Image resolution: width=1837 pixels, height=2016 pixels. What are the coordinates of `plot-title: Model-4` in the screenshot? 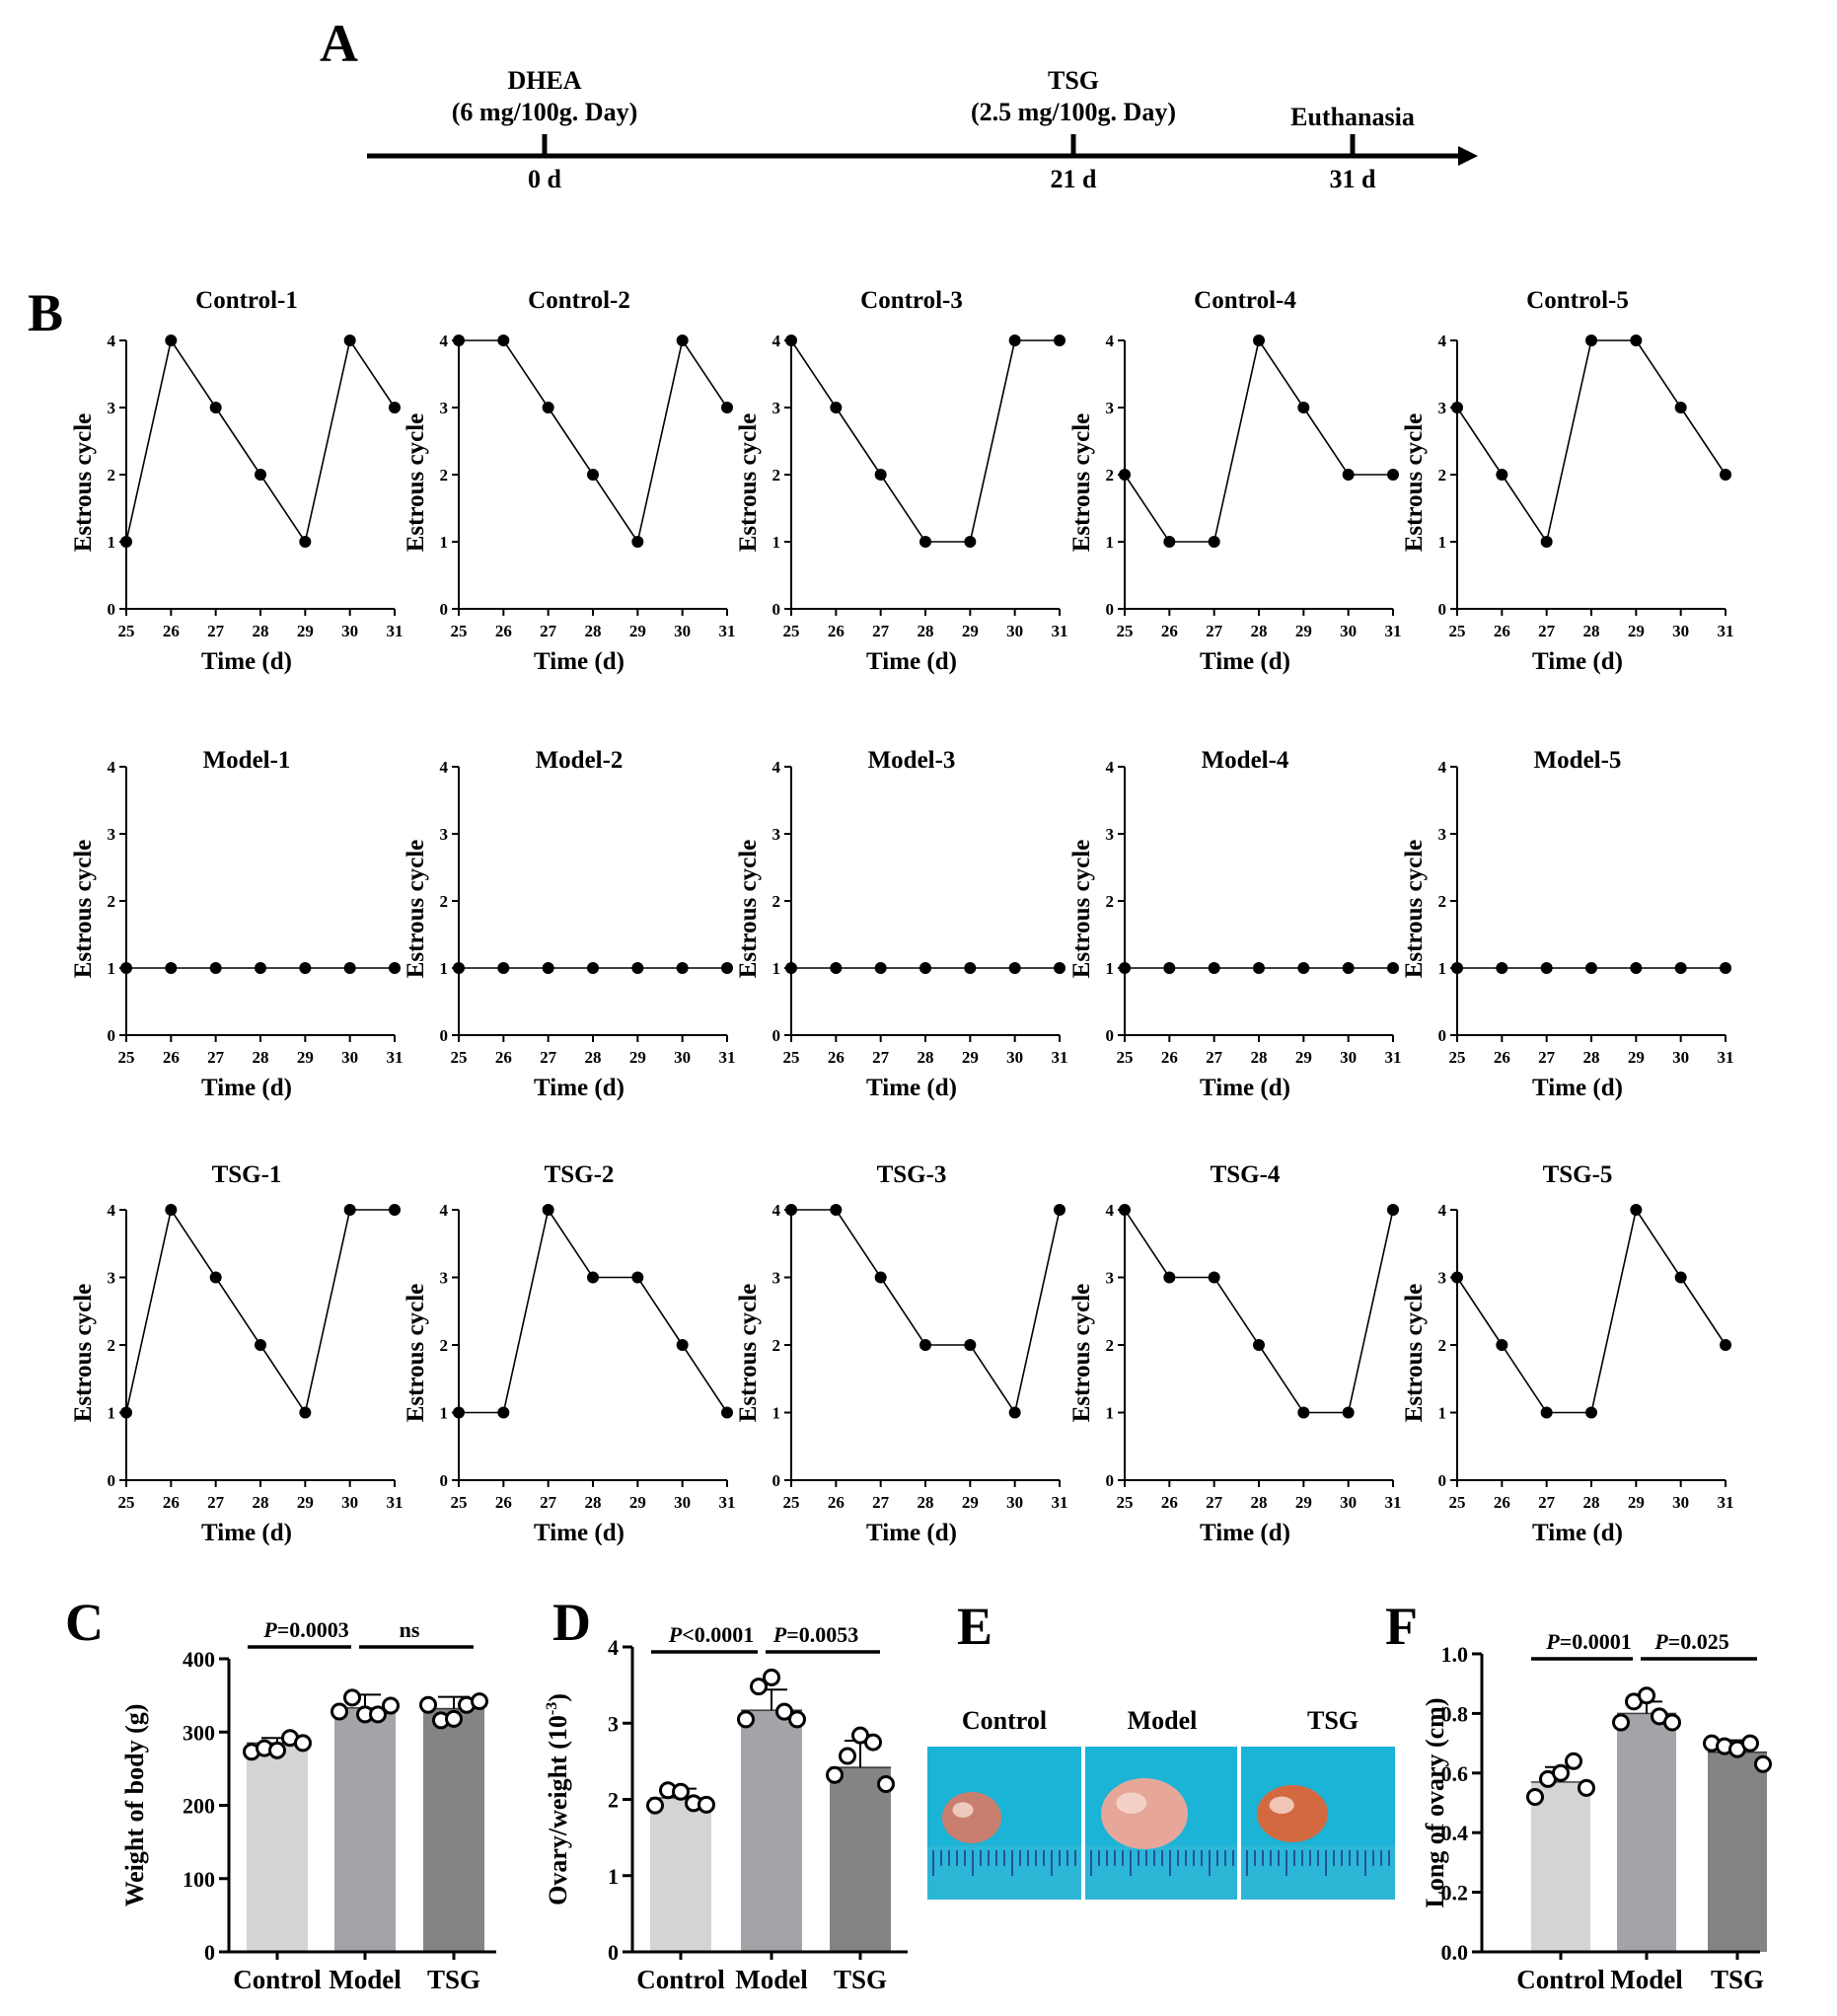 It's located at (1245, 760).